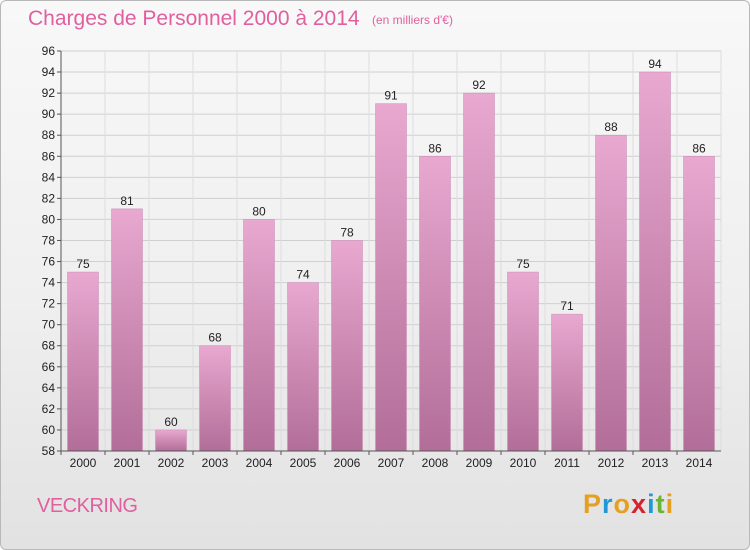  What do you see at coordinates (347, 346) in the screenshot?
I see `bar-2006` at bounding box center [347, 346].